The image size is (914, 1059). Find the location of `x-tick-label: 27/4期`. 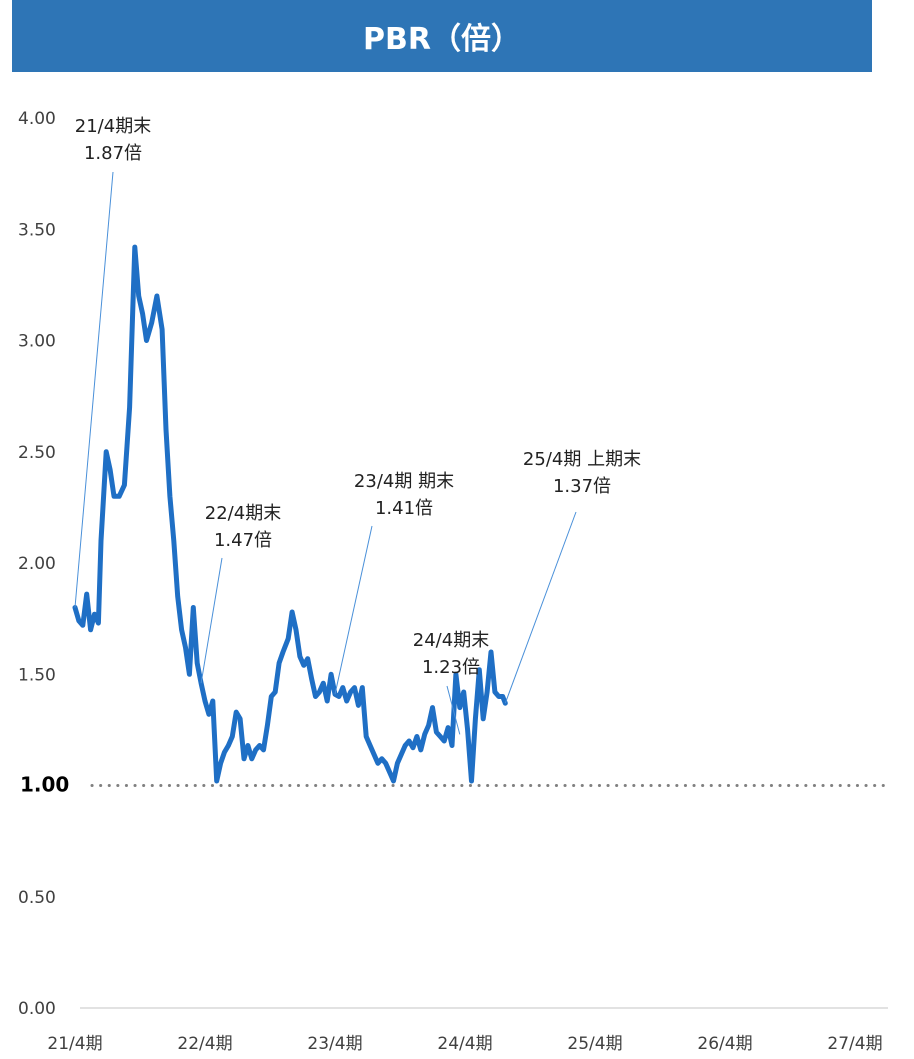

x-tick-label: 27/4期 is located at coordinates (854, 1044).